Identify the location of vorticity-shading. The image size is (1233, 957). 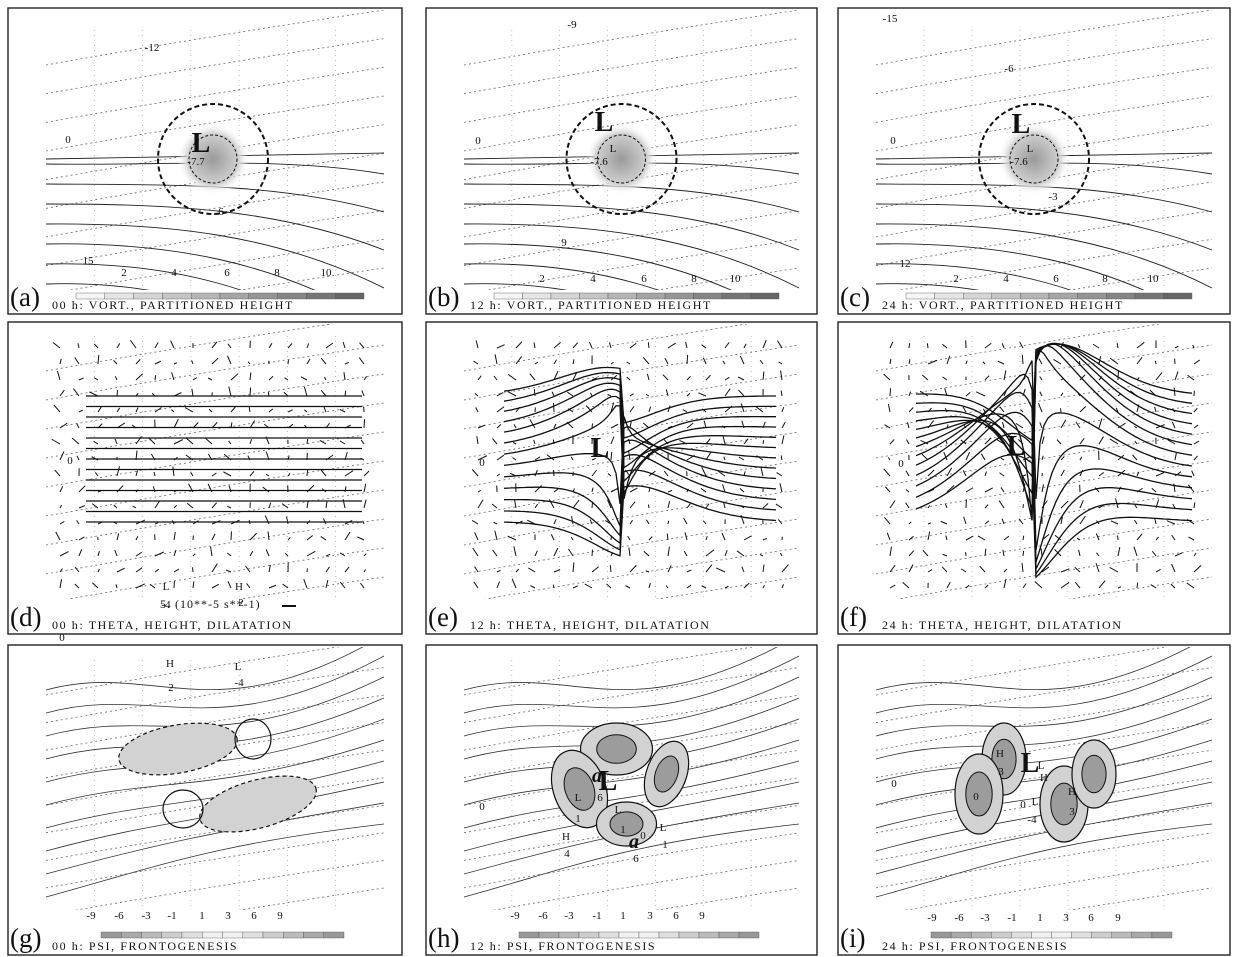
(1034, 159).